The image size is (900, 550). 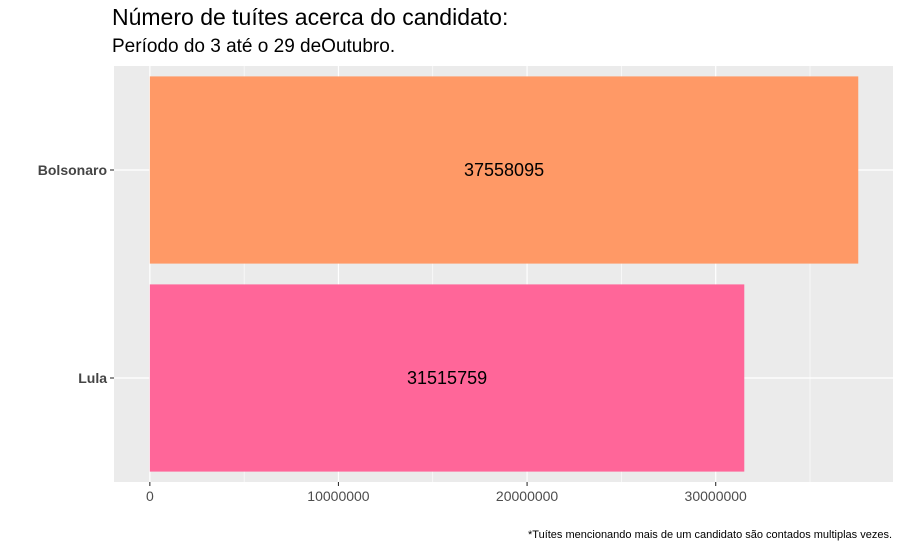 What do you see at coordinates (475, 274) in the screenshot?
I see `bar-value-labels: 37558095 31515759` at bounding box center [475, 274].